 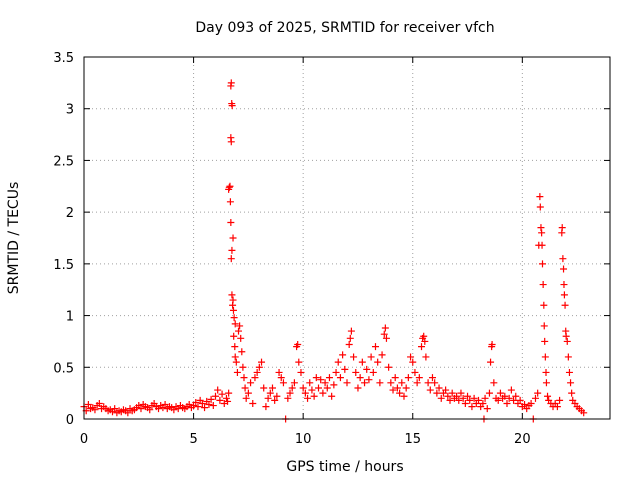 I want to click on x-tick-label: 10, so click(x=303, y=439).